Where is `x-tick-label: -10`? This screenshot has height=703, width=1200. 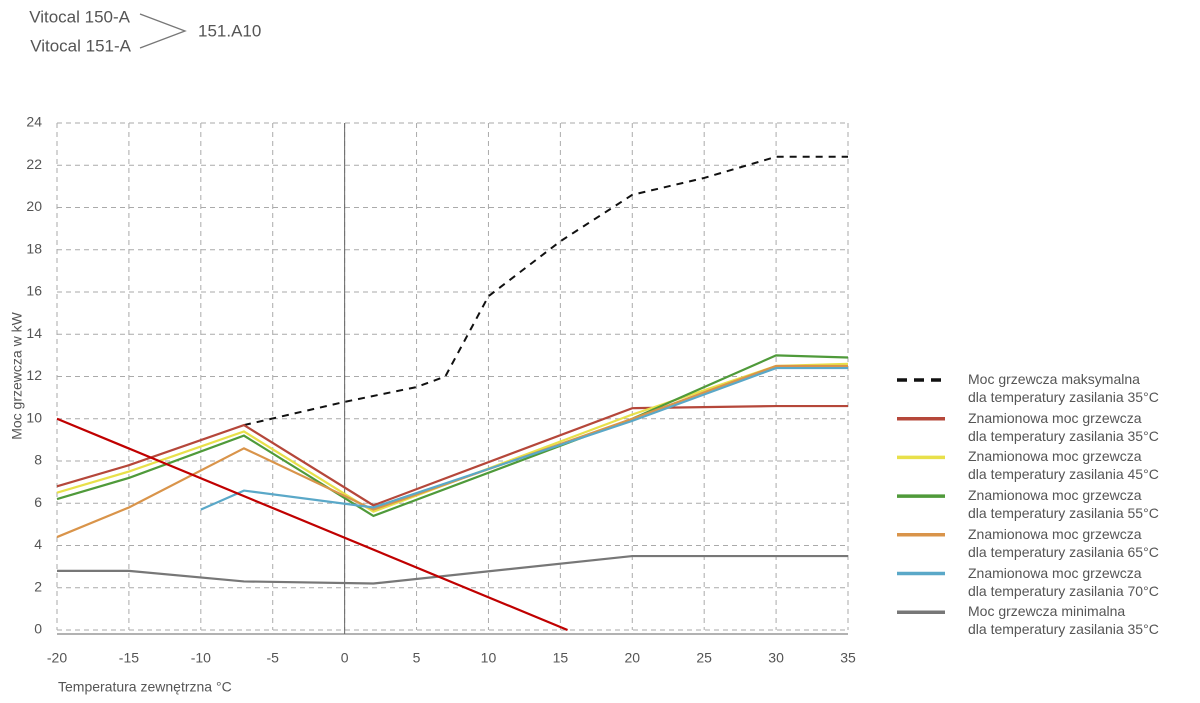 x-tick-label: -10 is located at coordinates (201, 658).